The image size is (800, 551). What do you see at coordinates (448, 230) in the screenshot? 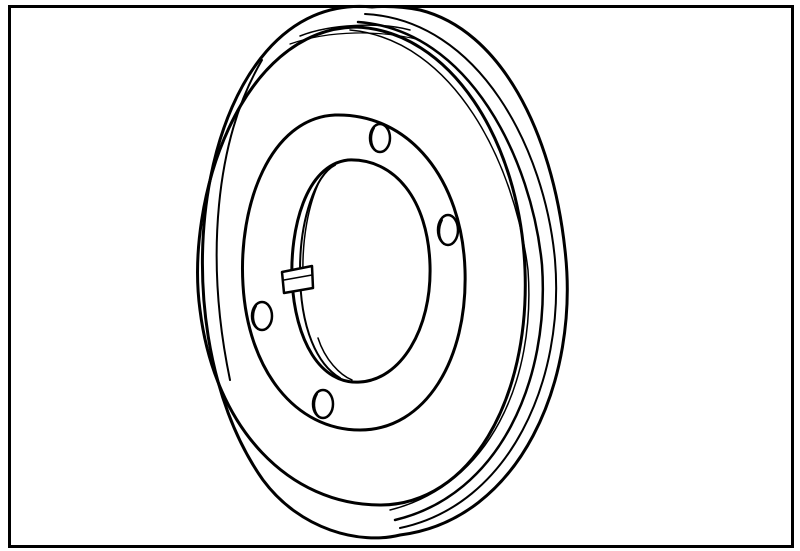
I see `bolt-hole-right` at bounding box center [448, 230].